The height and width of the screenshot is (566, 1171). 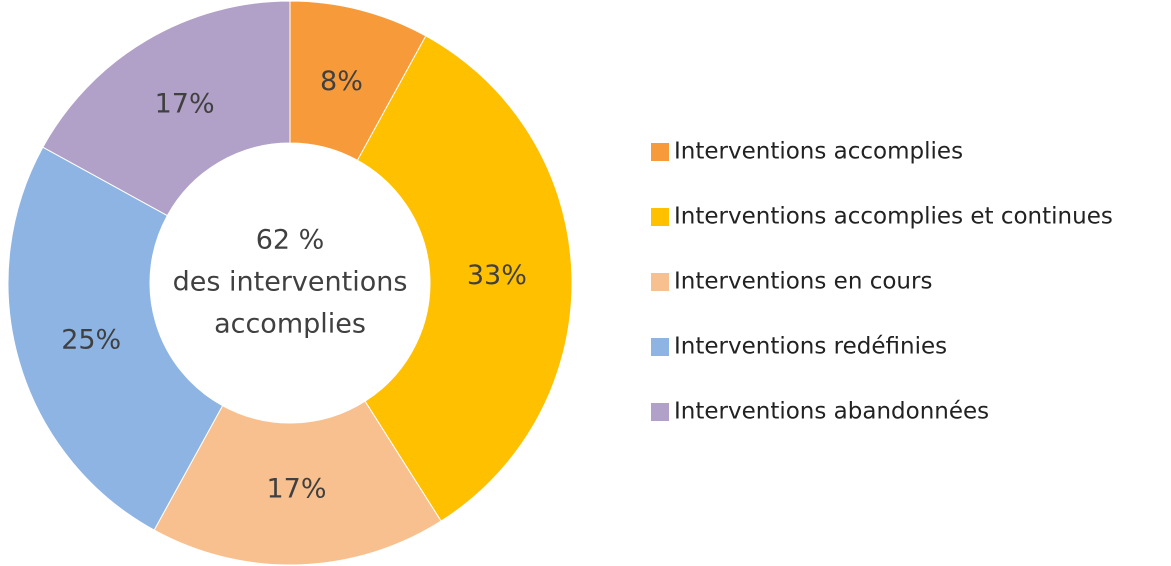 I want to click on legend-label: Interventions redéfinies, so click(x=810, y=347).